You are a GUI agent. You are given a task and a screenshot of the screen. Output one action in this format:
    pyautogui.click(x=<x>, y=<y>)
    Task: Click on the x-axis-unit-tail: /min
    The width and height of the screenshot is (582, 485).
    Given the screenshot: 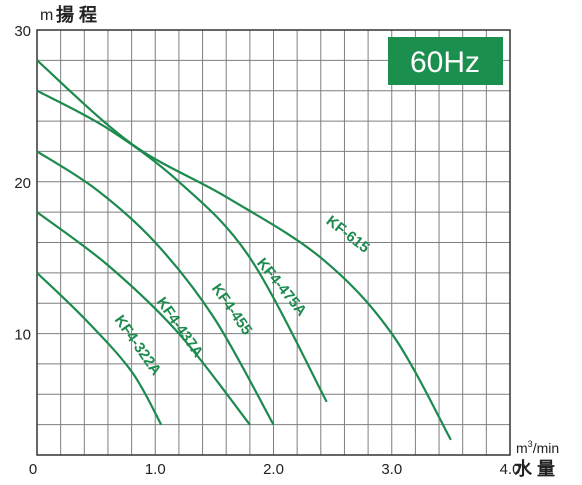 What is the action you would take?
    pyautogui.click(x=546, y=448)
    